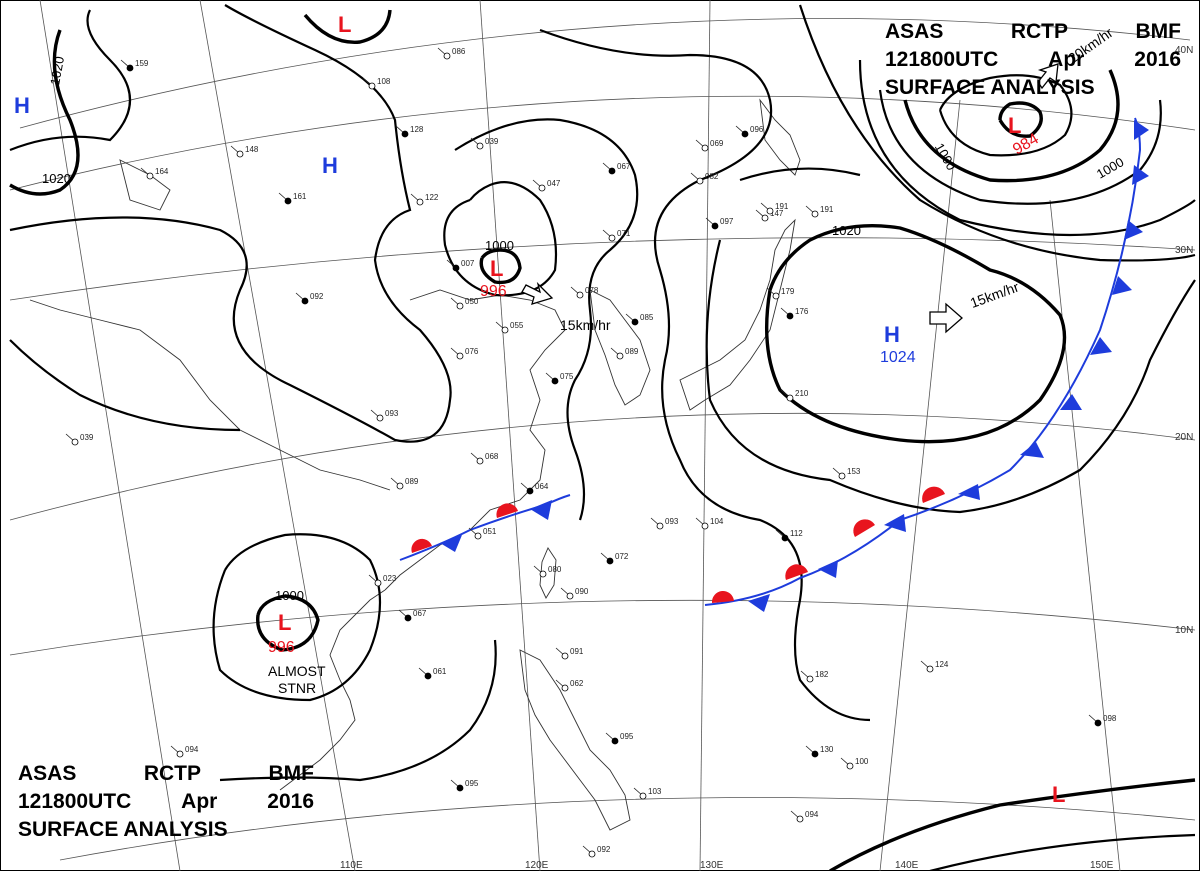  I want to click on low-ne-symbol: L, so click(1014, 125).